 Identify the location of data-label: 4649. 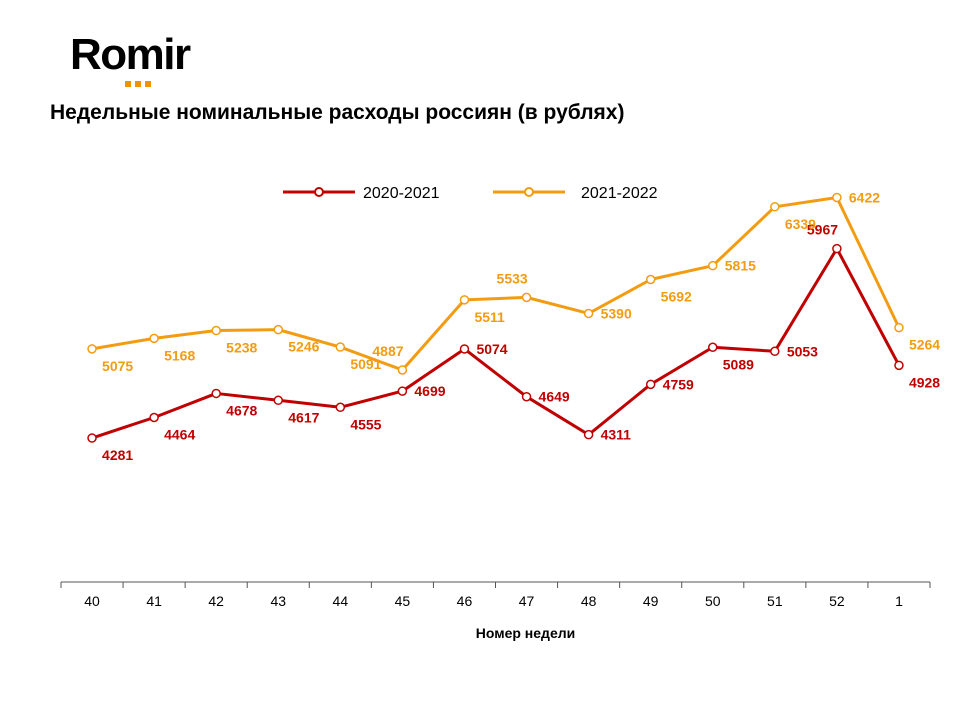
(554, 397).